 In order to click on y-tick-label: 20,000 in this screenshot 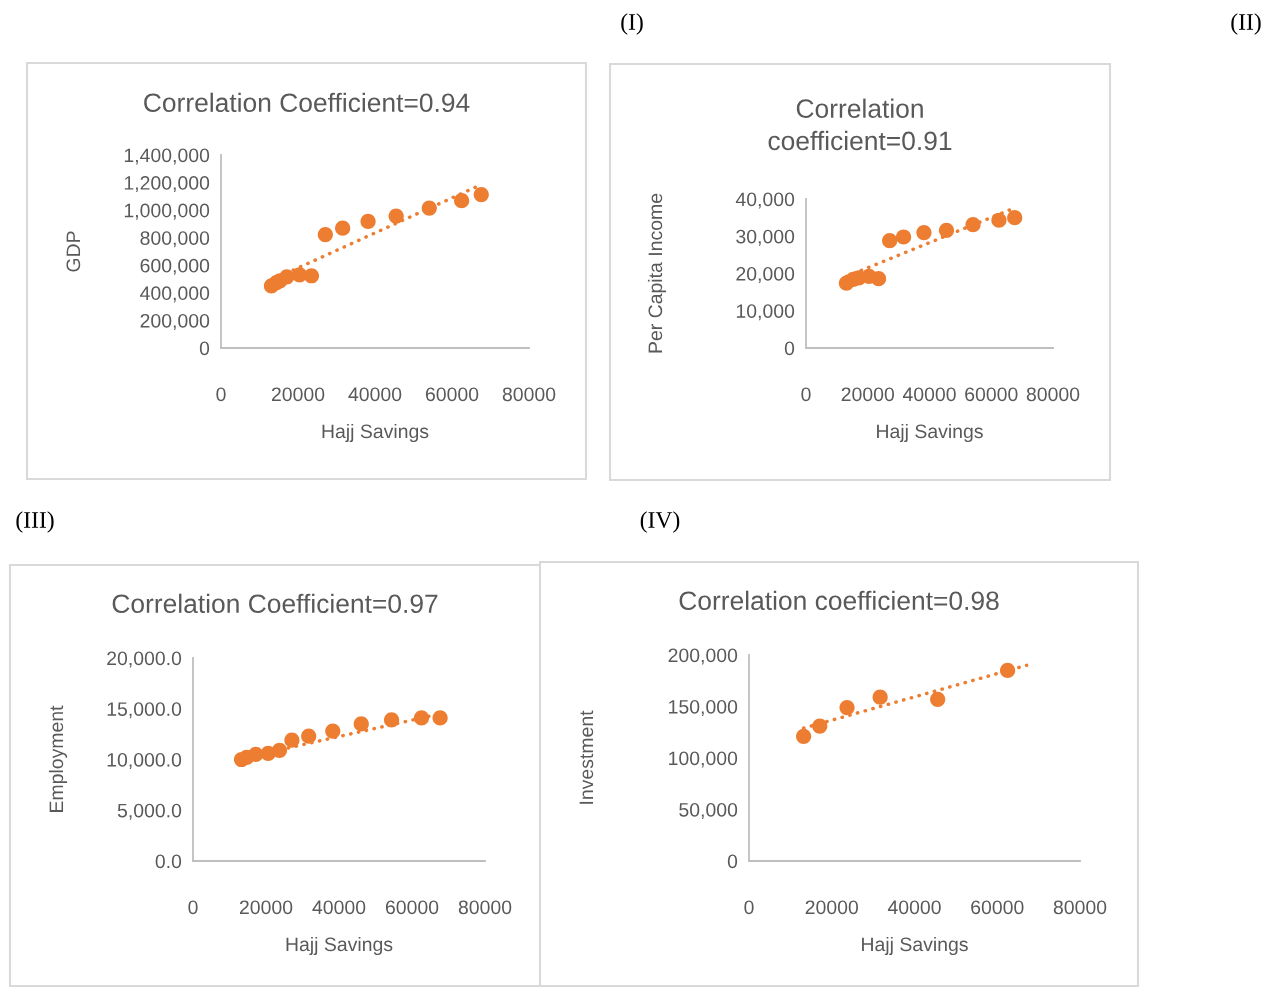, I will do `click(765, 275)`.